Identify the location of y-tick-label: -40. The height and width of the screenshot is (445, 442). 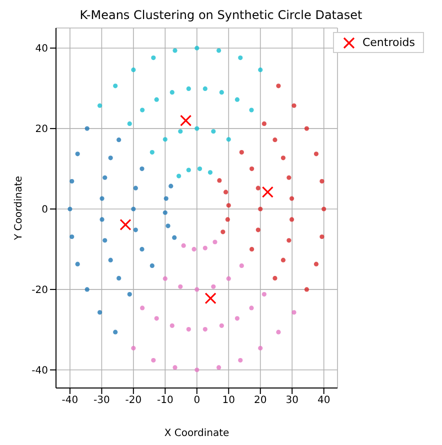
(40, 370).